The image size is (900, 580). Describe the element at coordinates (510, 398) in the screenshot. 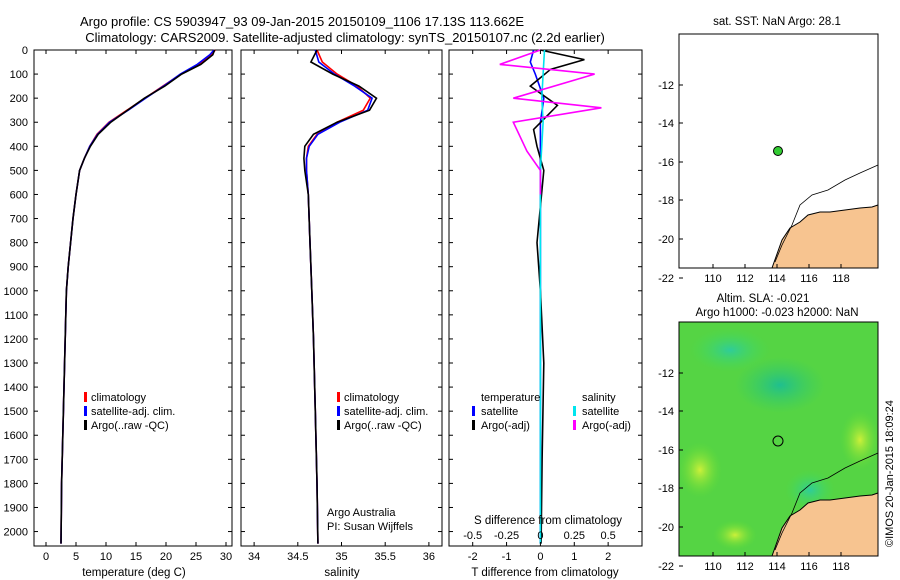

I see `legend-head-temperature: temperature` at that location.